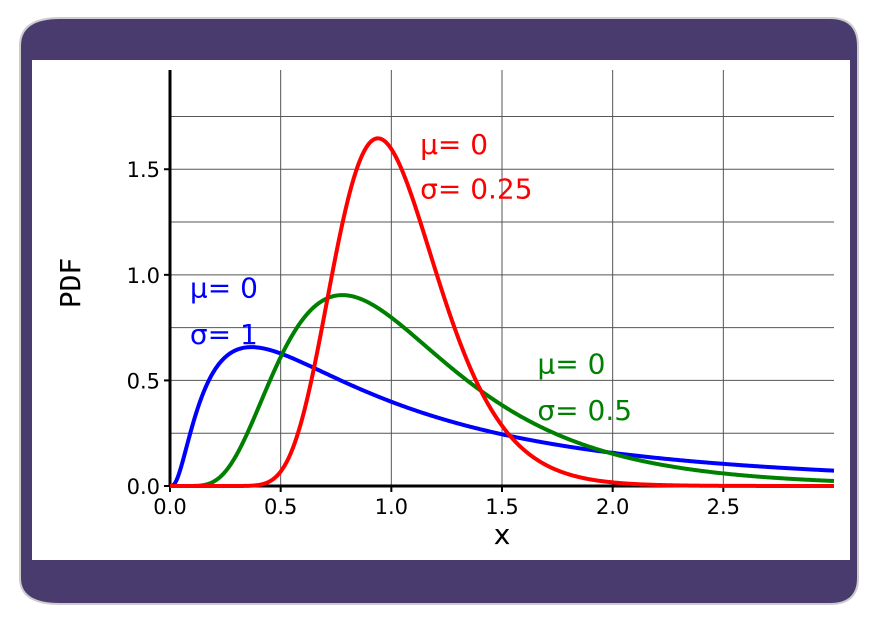 This screenshot has height=624, width=881. Describe the element at coordinates (70, 283) in the screenshot. I see `y-axis-label: PDF` at that location.